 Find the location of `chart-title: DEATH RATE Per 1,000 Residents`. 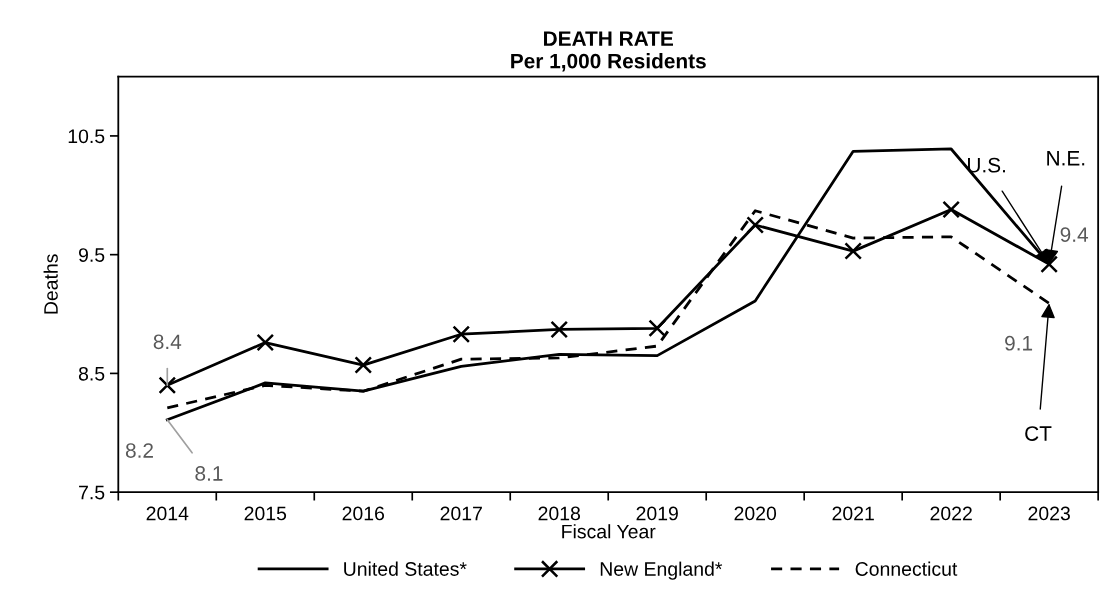

chart-title: DEATH RATE Per 1,000 Residents is located at coordinates (608, 51).